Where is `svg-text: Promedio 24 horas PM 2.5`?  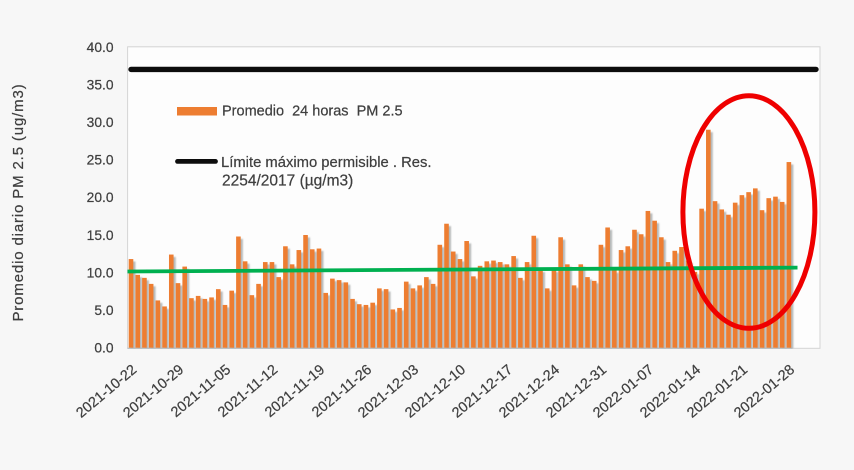
svg-text: Promedio 24 horas PM 2.5 is located at coordinates (312, 112).